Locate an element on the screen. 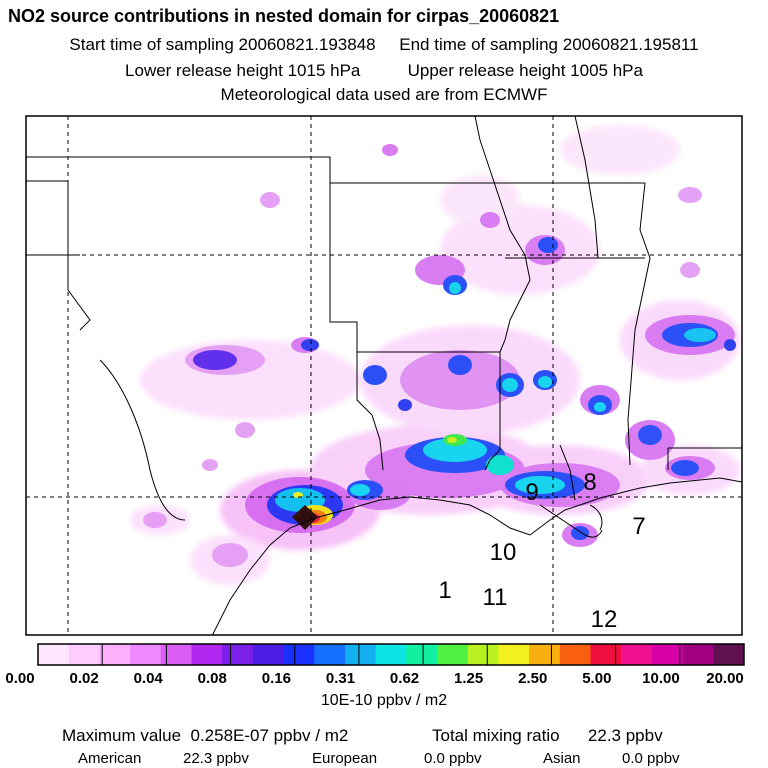 This screenshot has height=768, width=768. track-point-label: 1 is located at coordinates (444, 590).